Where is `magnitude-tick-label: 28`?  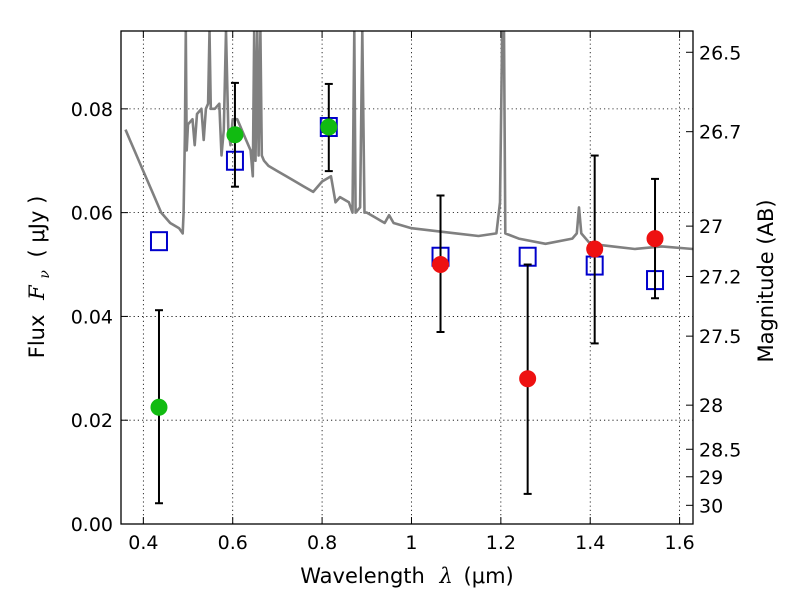 magnitude-tick-label: 28 is located at coordinates (711, 406).